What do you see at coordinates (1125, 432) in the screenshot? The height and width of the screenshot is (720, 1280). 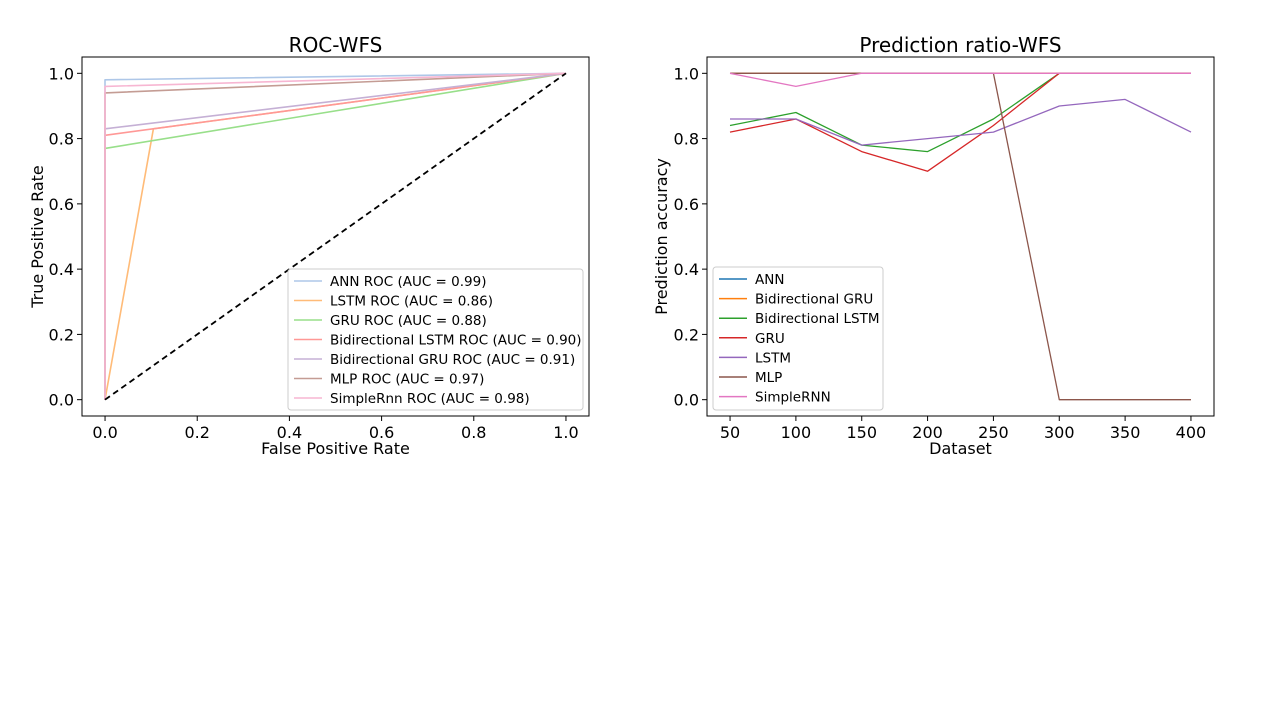 I see `x-tick-label: 350` at bounding box center [1125, 432].